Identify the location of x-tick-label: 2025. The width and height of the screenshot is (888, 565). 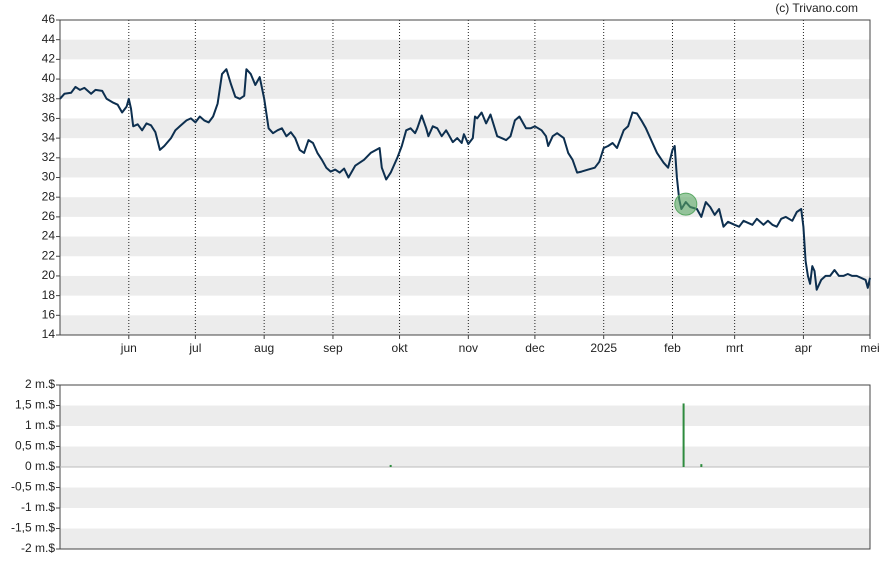
(603, 348).